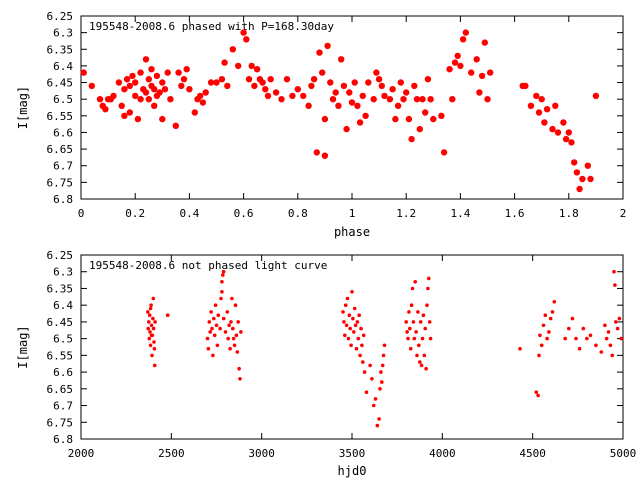 This screenshot has width=640, height=480. I want to click on y-tick-label: 6.6, so click(63, 132).